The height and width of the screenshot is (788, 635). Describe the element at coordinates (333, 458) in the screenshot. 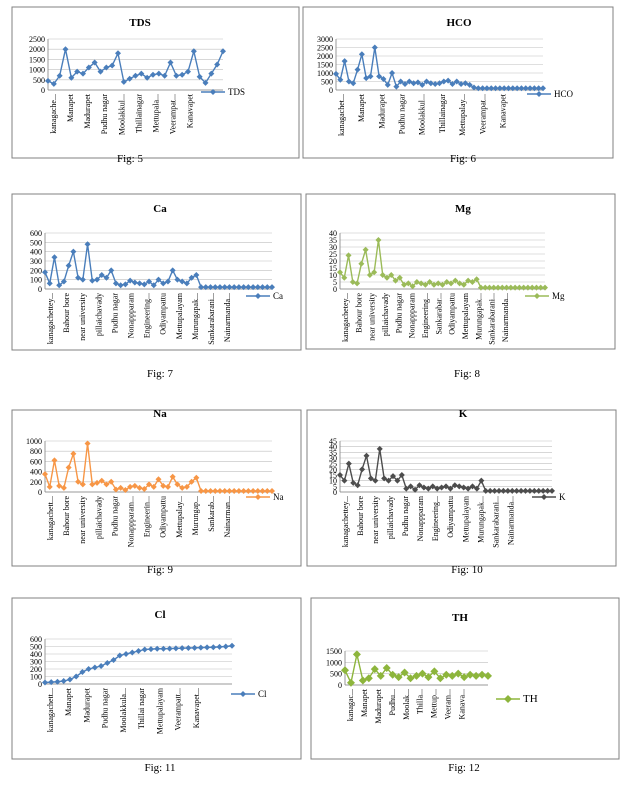

I see `y-tick-label: 30` at that location.